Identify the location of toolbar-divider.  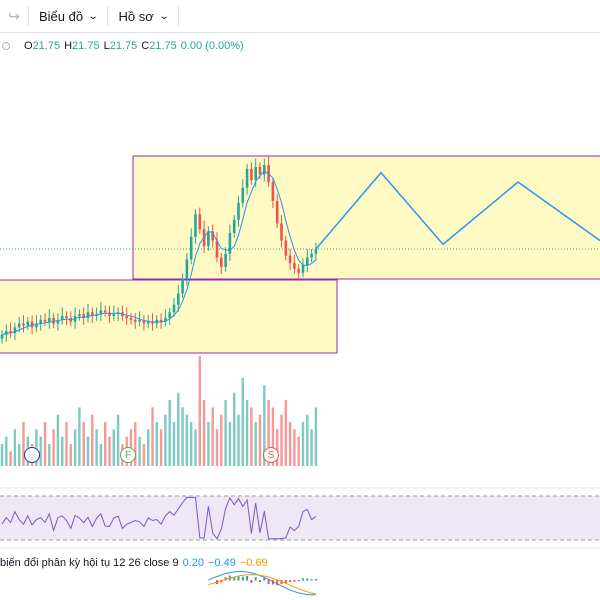
(179, 16).